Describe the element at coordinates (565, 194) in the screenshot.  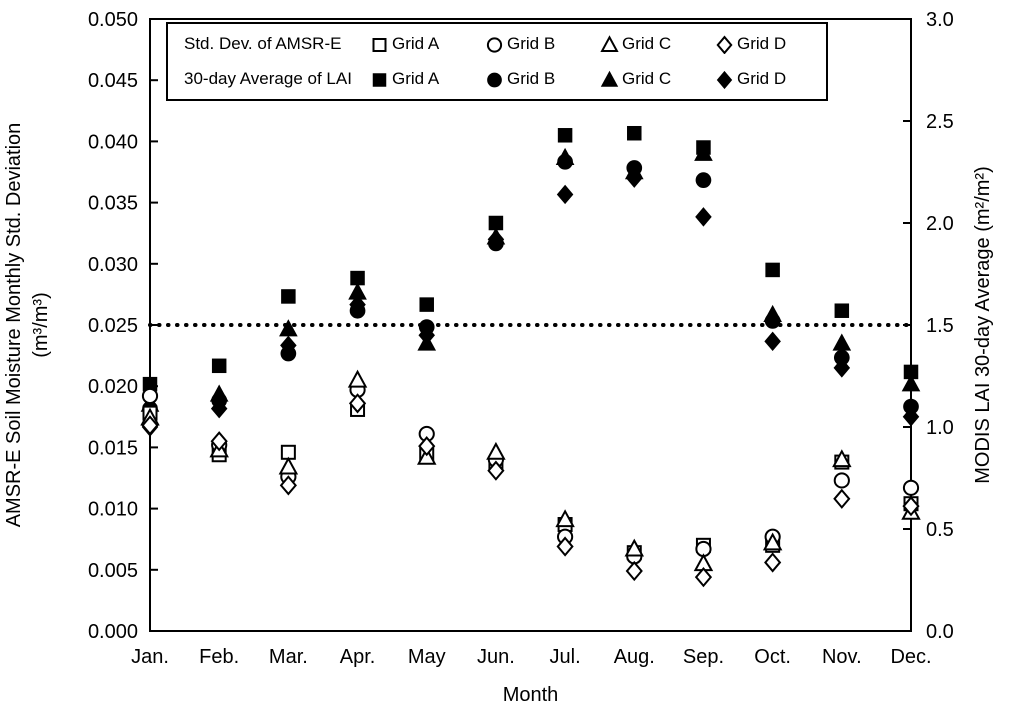
I see `point-lai-grid-d-jul` at that location.